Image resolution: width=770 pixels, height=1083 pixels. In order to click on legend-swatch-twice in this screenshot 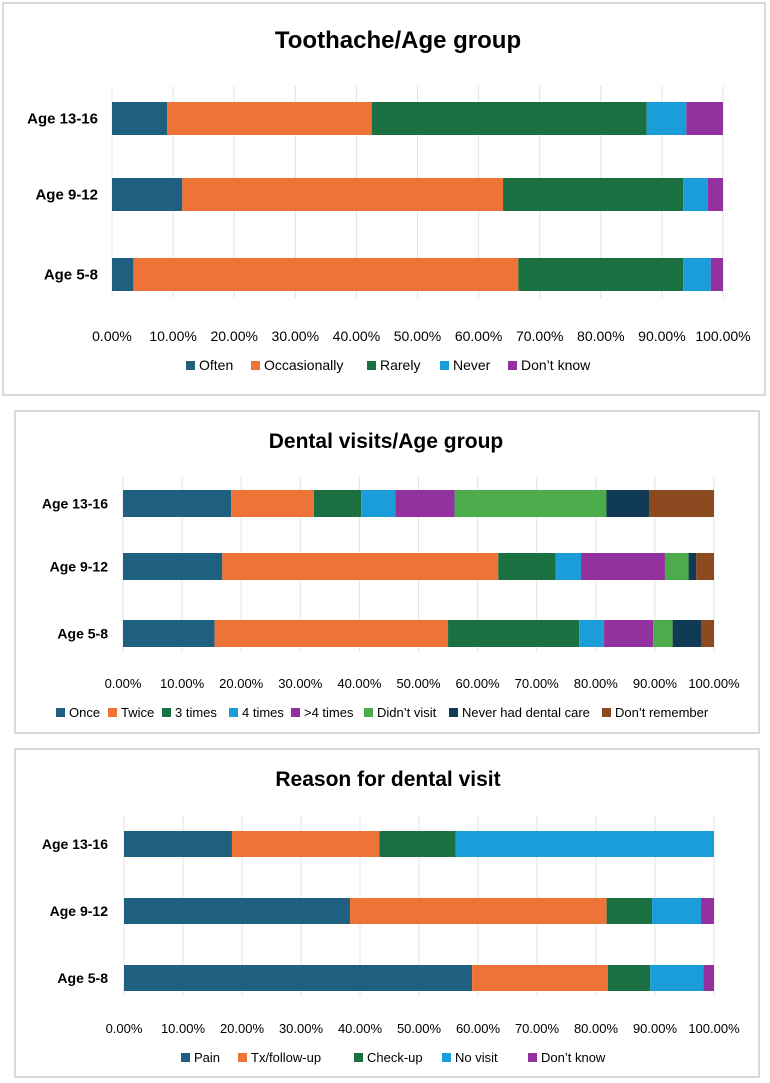, I will do `click(112, 712)`.